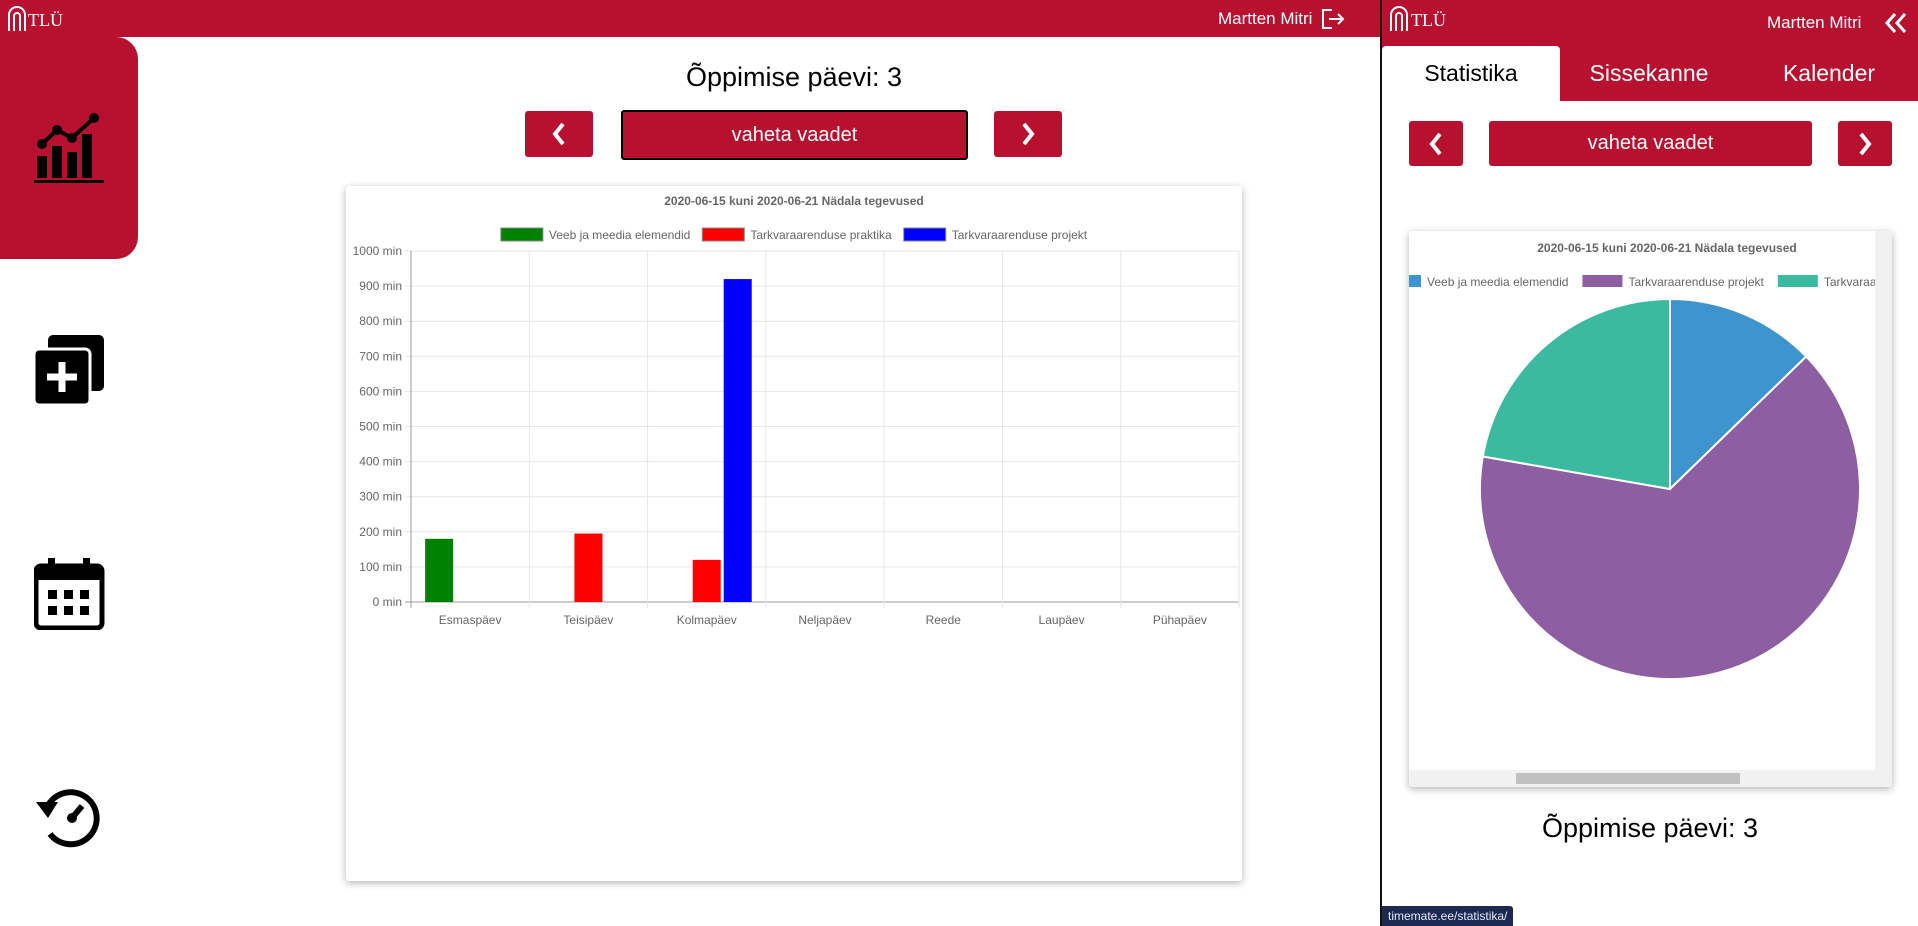  What do you see at coordinates (1428, 20) in the screenshot?
I see `panel-logo-text: TLÜ` at bounding box center [1428, 20].